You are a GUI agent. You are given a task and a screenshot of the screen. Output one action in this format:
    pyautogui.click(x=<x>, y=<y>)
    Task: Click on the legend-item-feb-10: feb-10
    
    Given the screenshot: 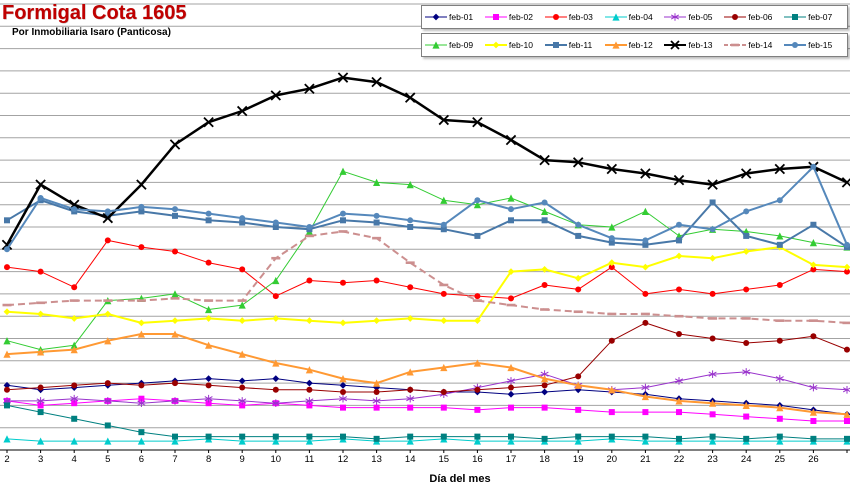 What is the action you would take?
    pyautogui.click(x=514, y=45)
    